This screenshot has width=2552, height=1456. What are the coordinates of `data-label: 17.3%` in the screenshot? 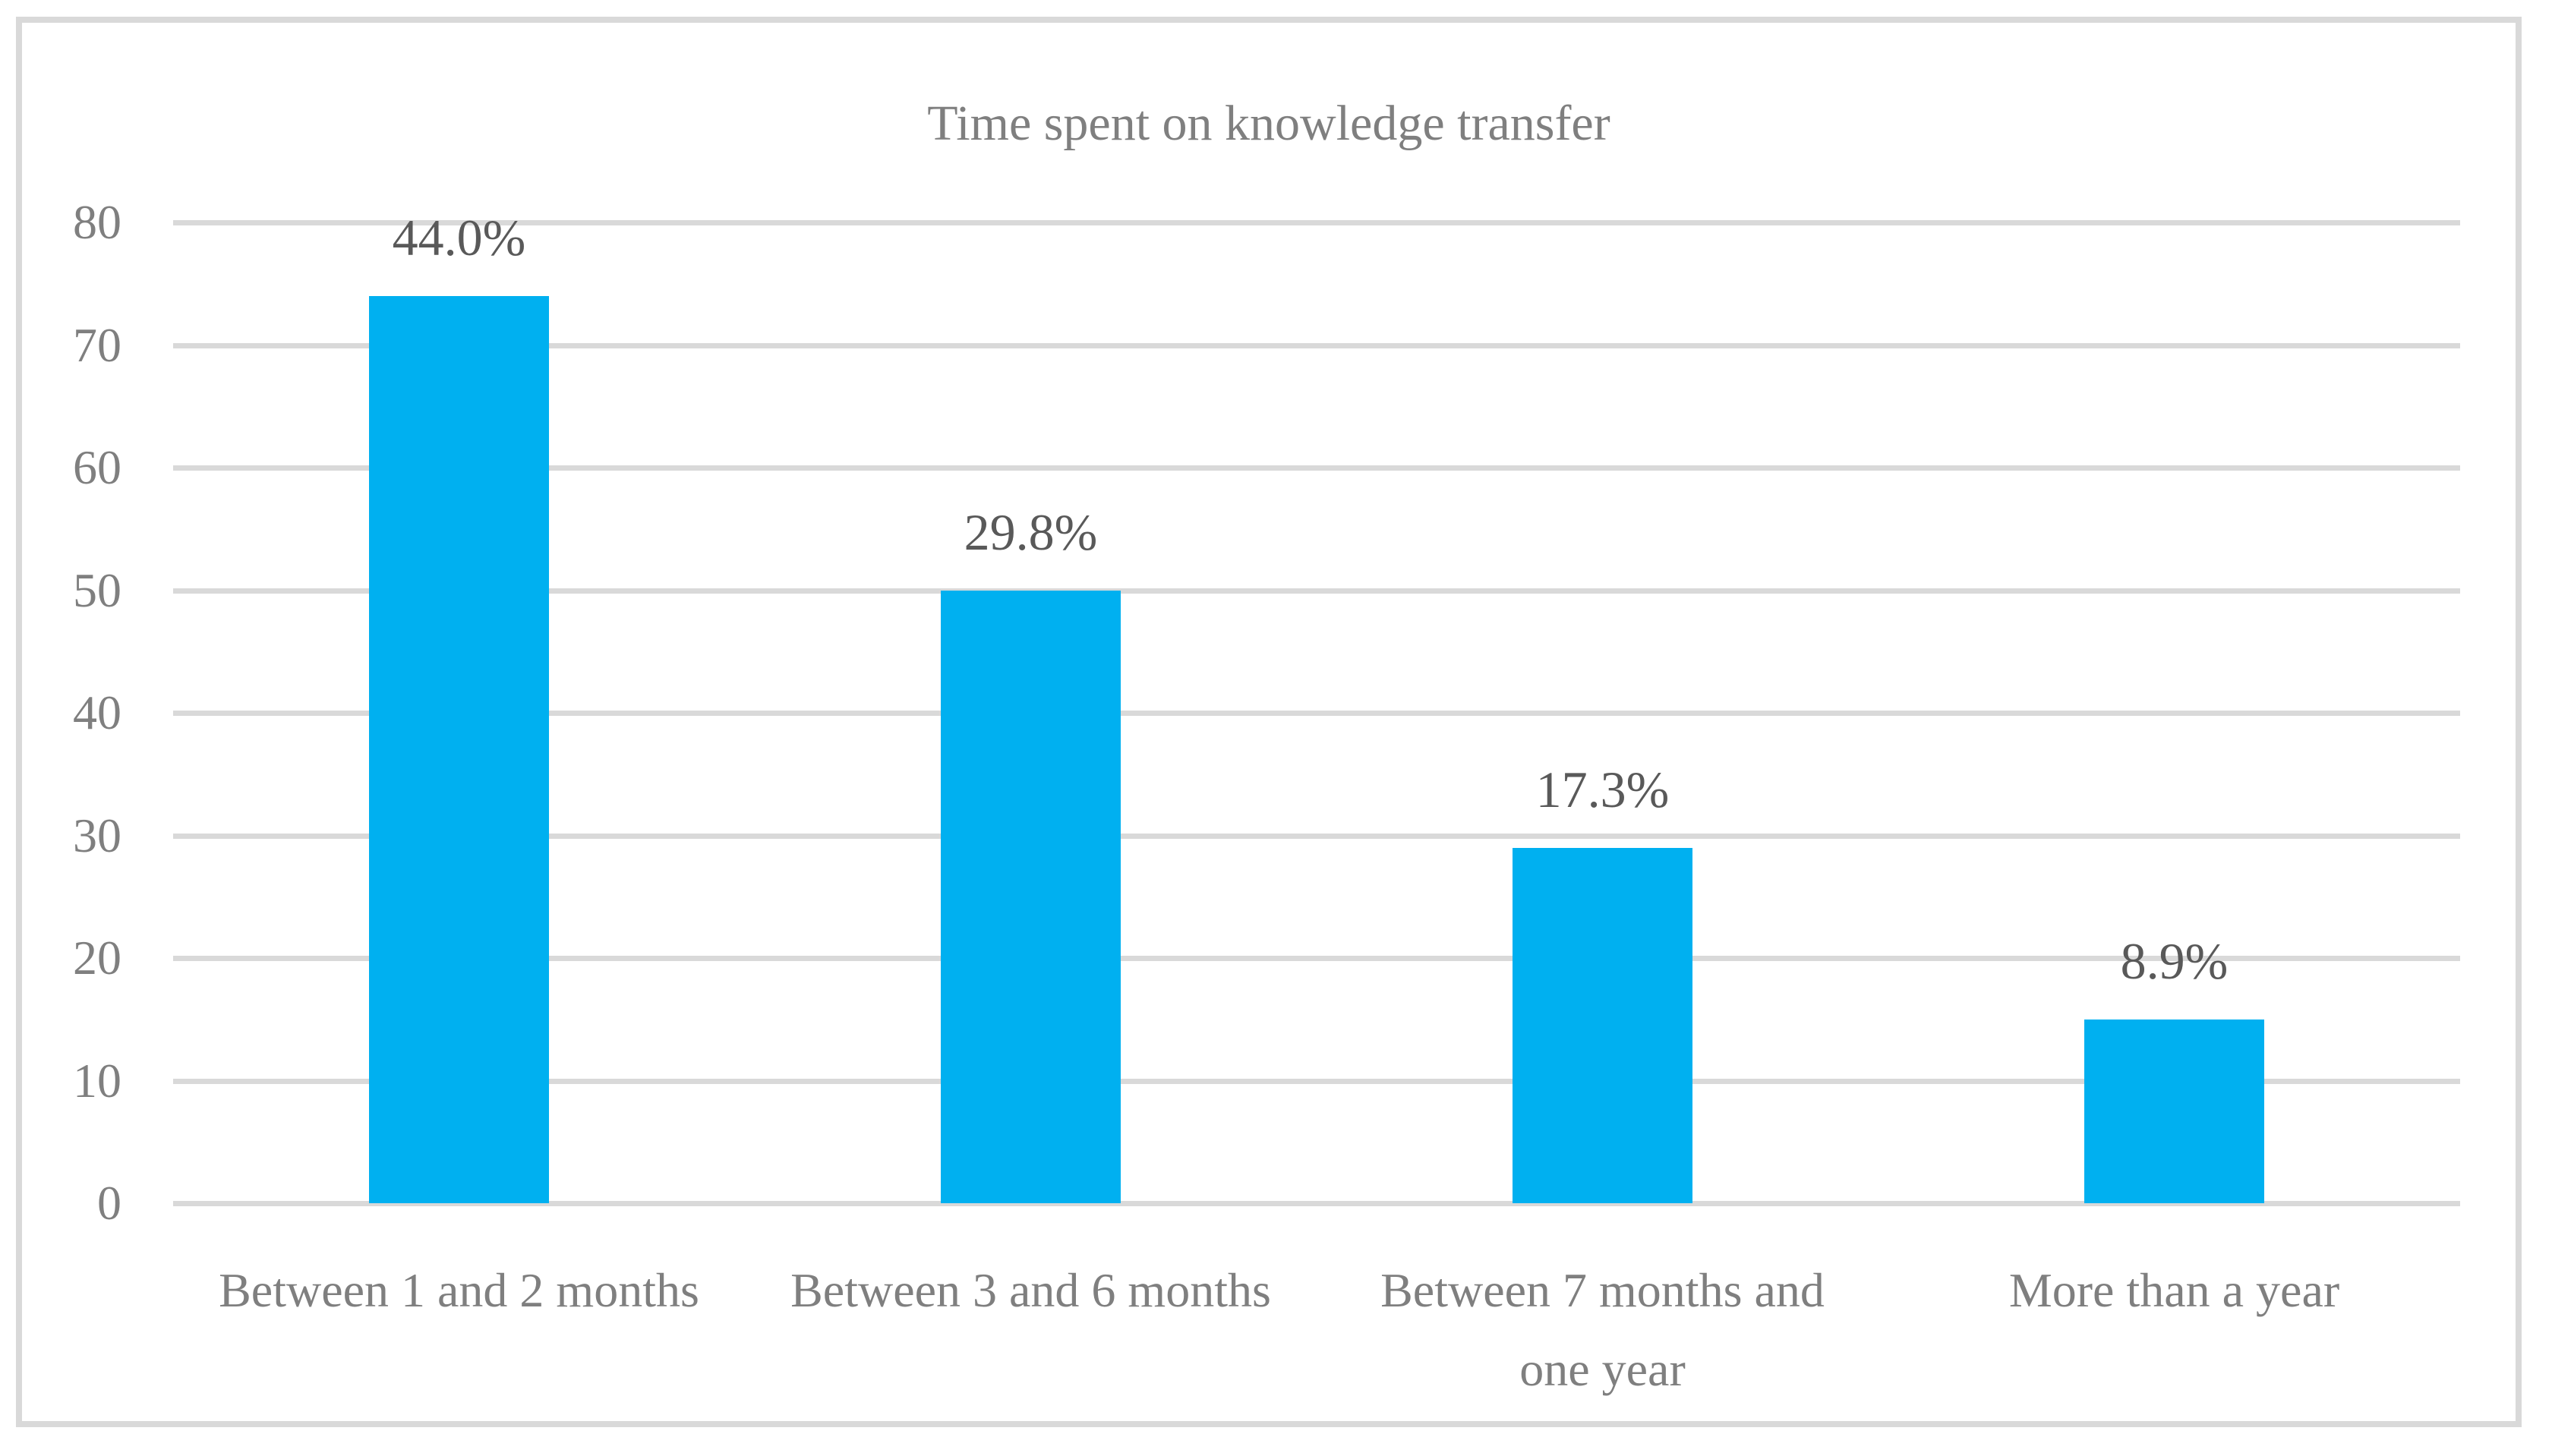 It's located at (1602, 789).